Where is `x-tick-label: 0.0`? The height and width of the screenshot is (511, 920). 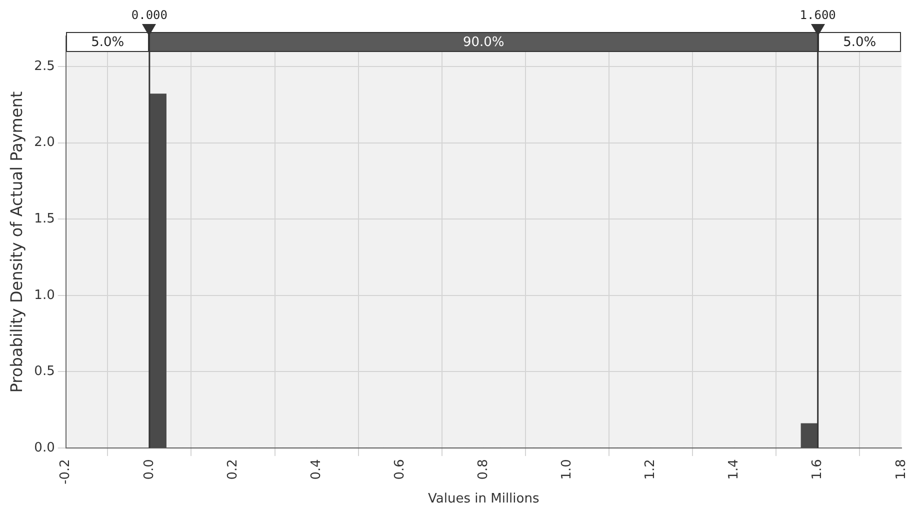
x-tick-label: 0.0 is located at coordinates (149, 469).